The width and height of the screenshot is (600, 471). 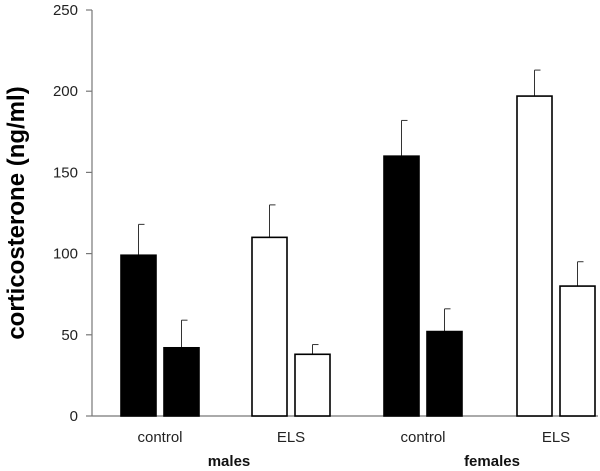 I want to click on group-label-females-control: control, so click(x=422, y=437).